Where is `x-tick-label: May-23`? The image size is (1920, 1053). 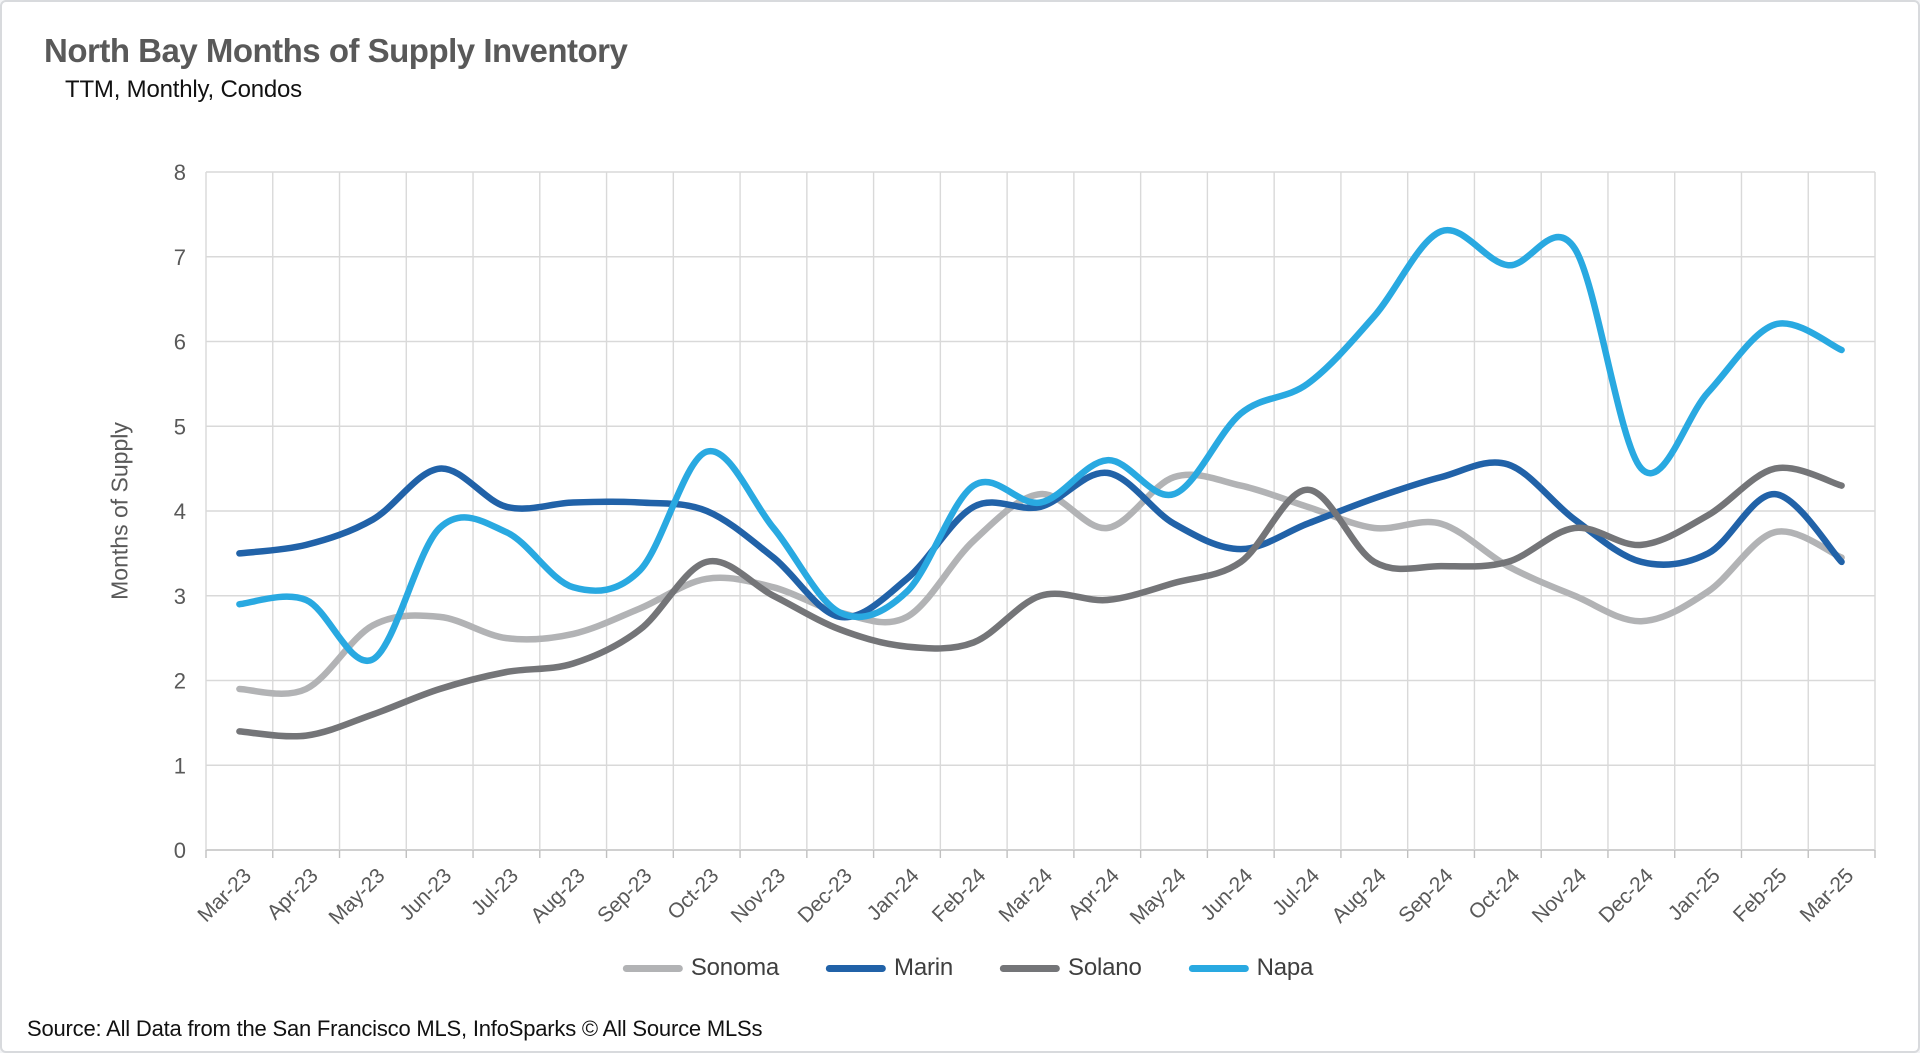
x-tick-label: May-23 is located at coordinates (357, 896).